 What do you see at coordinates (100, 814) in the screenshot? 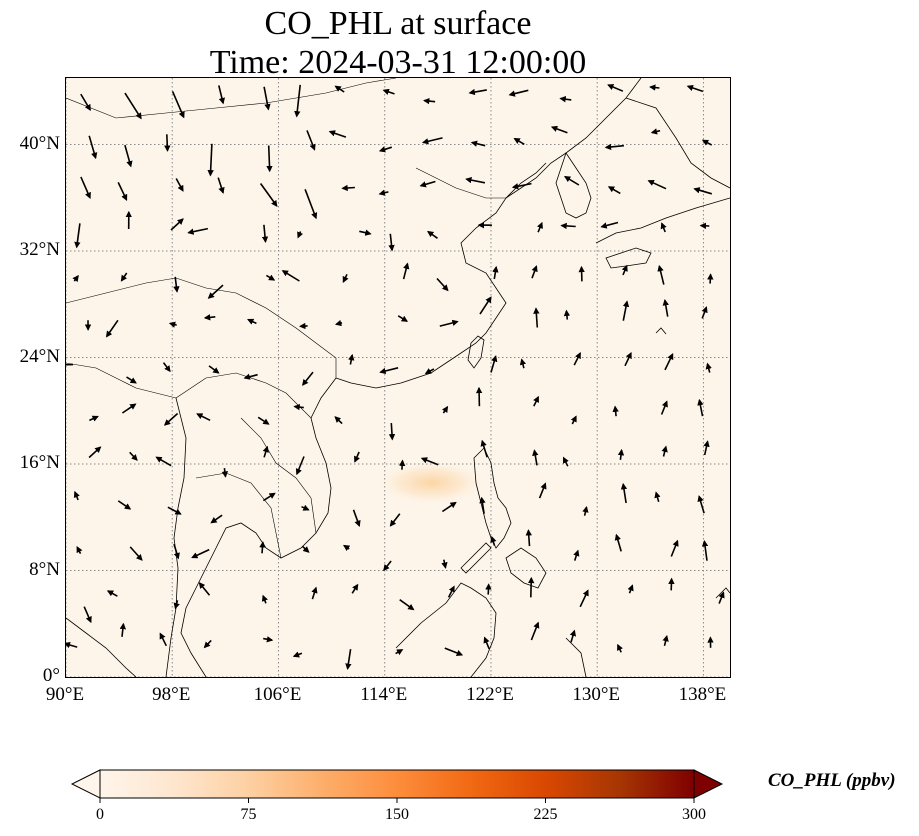
I see `colorbar-tick-label: 0` at bounding box center [100, 814].